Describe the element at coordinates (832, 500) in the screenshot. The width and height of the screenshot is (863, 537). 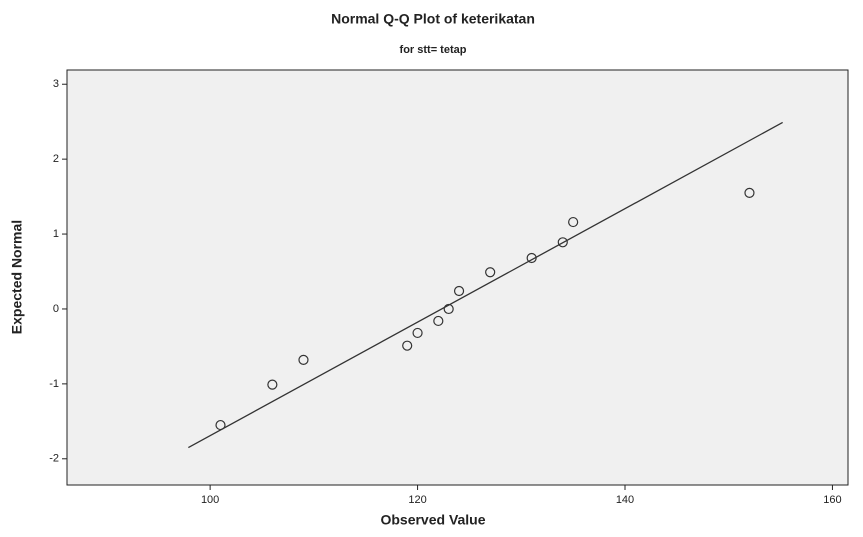
I see `x-tick-label: 160` at that location.